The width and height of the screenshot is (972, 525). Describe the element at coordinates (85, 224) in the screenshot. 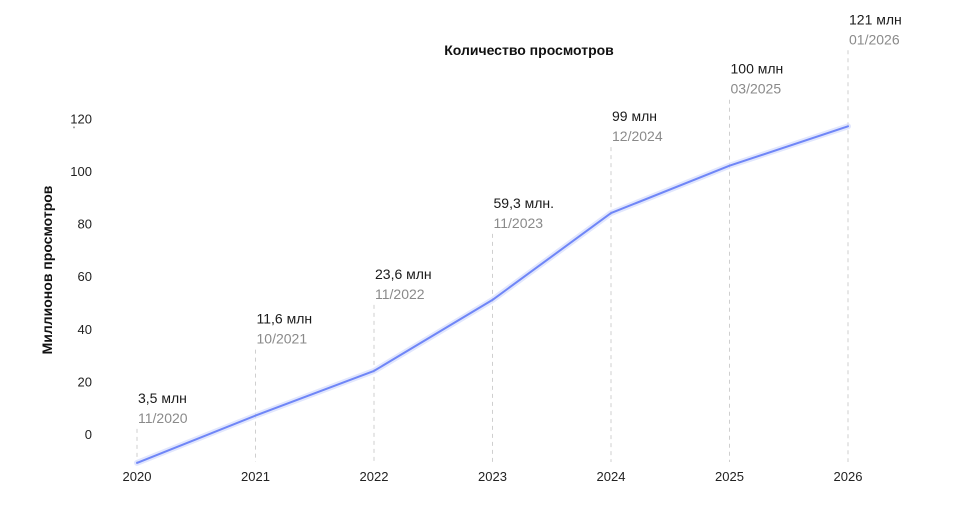

I see `y-tick-label: 80` at that location.